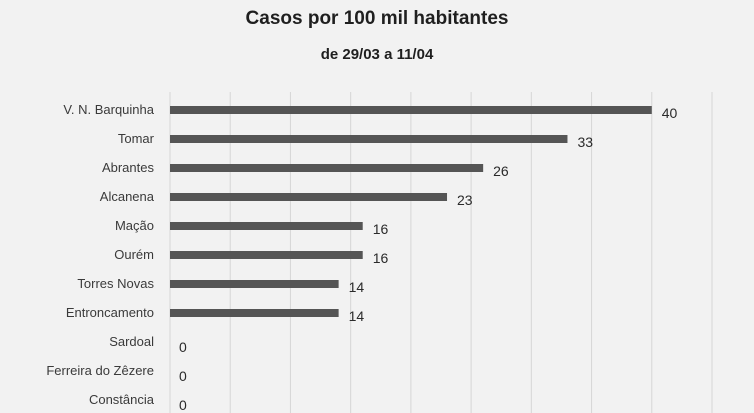 This screenshot has width=754, height=413. I want to click on category-label: Entroncamento, so click(110, 312).